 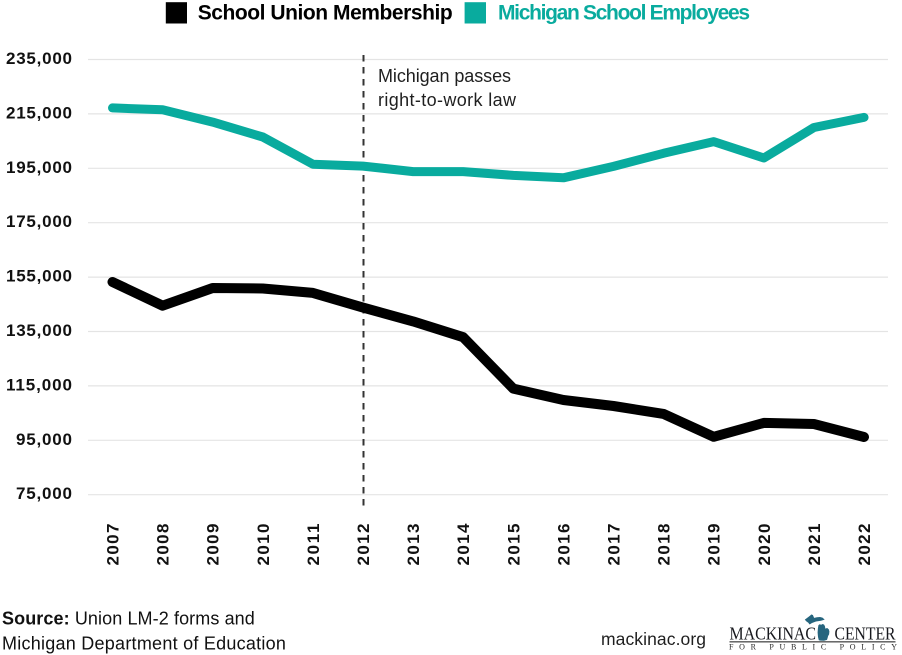 What do you see at coordinates (773, 634) in the screenshot?
I see `svg-text: MACKINAC` at bounding box center [773, 634].